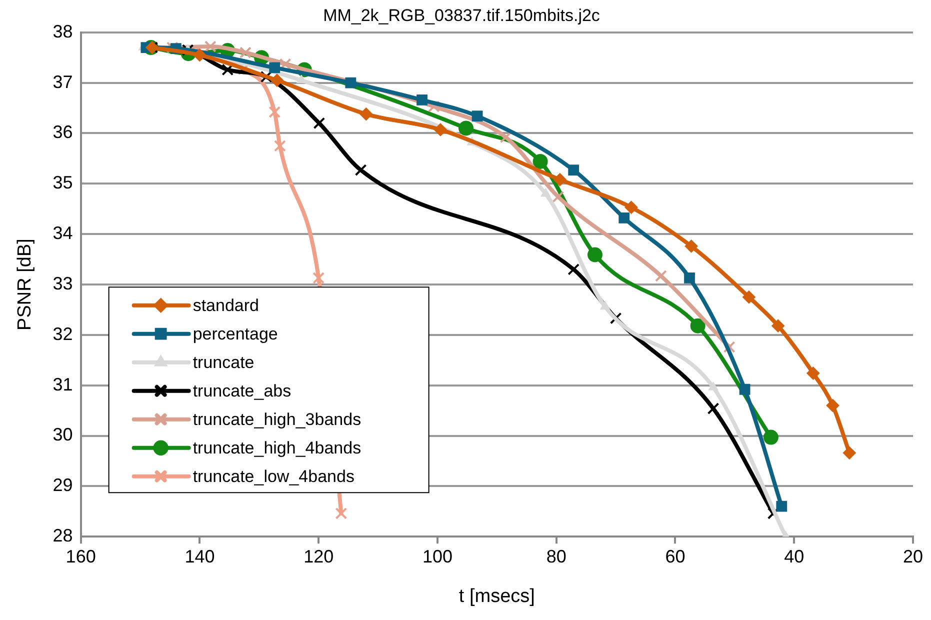 This screenshot has height=620, width=931. I want to click on y-axis-title: PSNR [dB], so click(25, 284).